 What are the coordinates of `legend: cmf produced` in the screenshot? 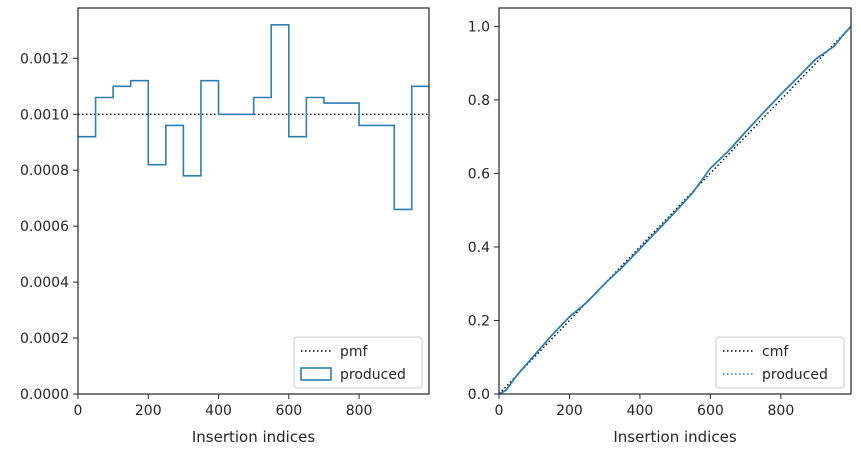 It's located at (780, 362).